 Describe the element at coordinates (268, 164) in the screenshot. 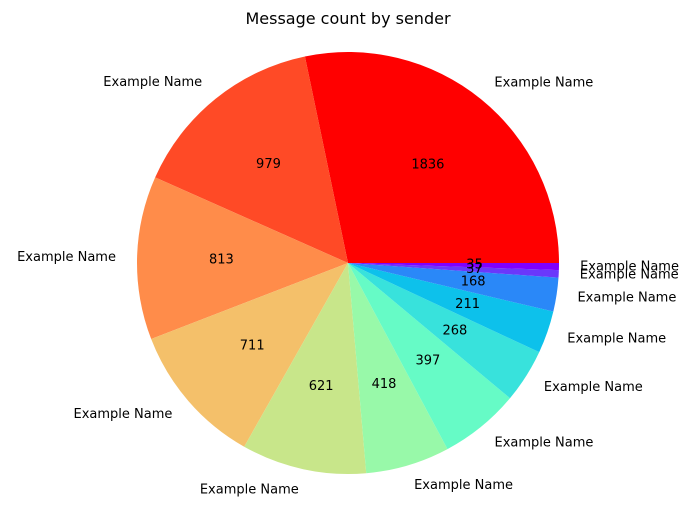

I see `slice-value-label: 979` at that location.